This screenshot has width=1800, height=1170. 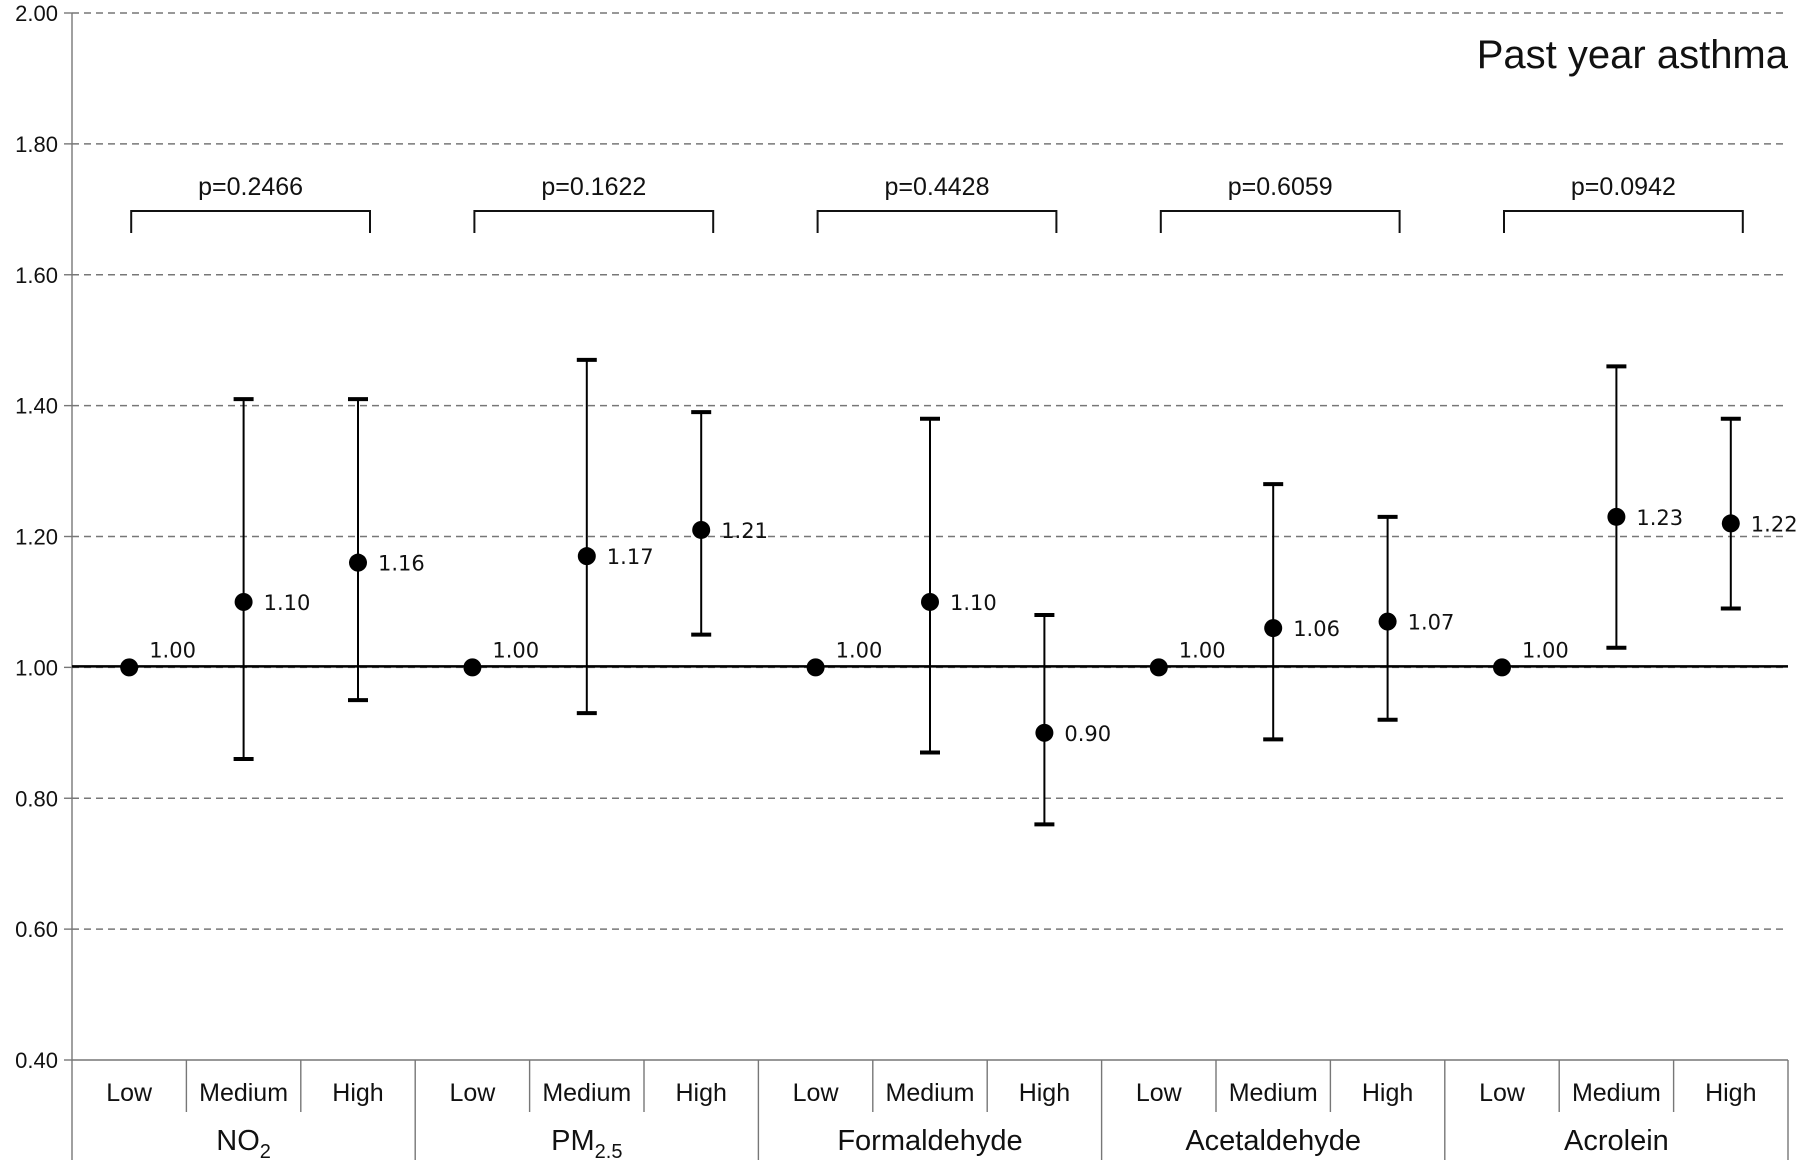 What do you see at coordinates (238, 1141) in the screenshot?
I see `group-name: NO` at bounding box center [238, 1141].